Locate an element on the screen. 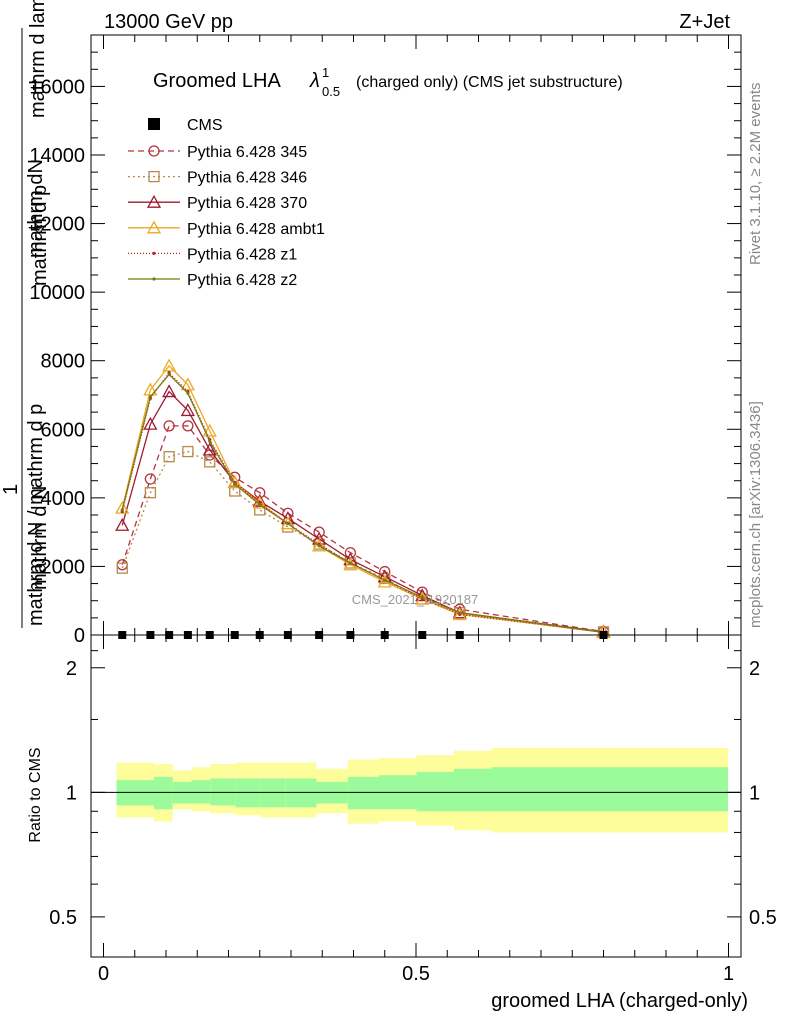 The image size is (786, 1024). header-left: 13000 GeV pp is located at coordinates (168, 22).